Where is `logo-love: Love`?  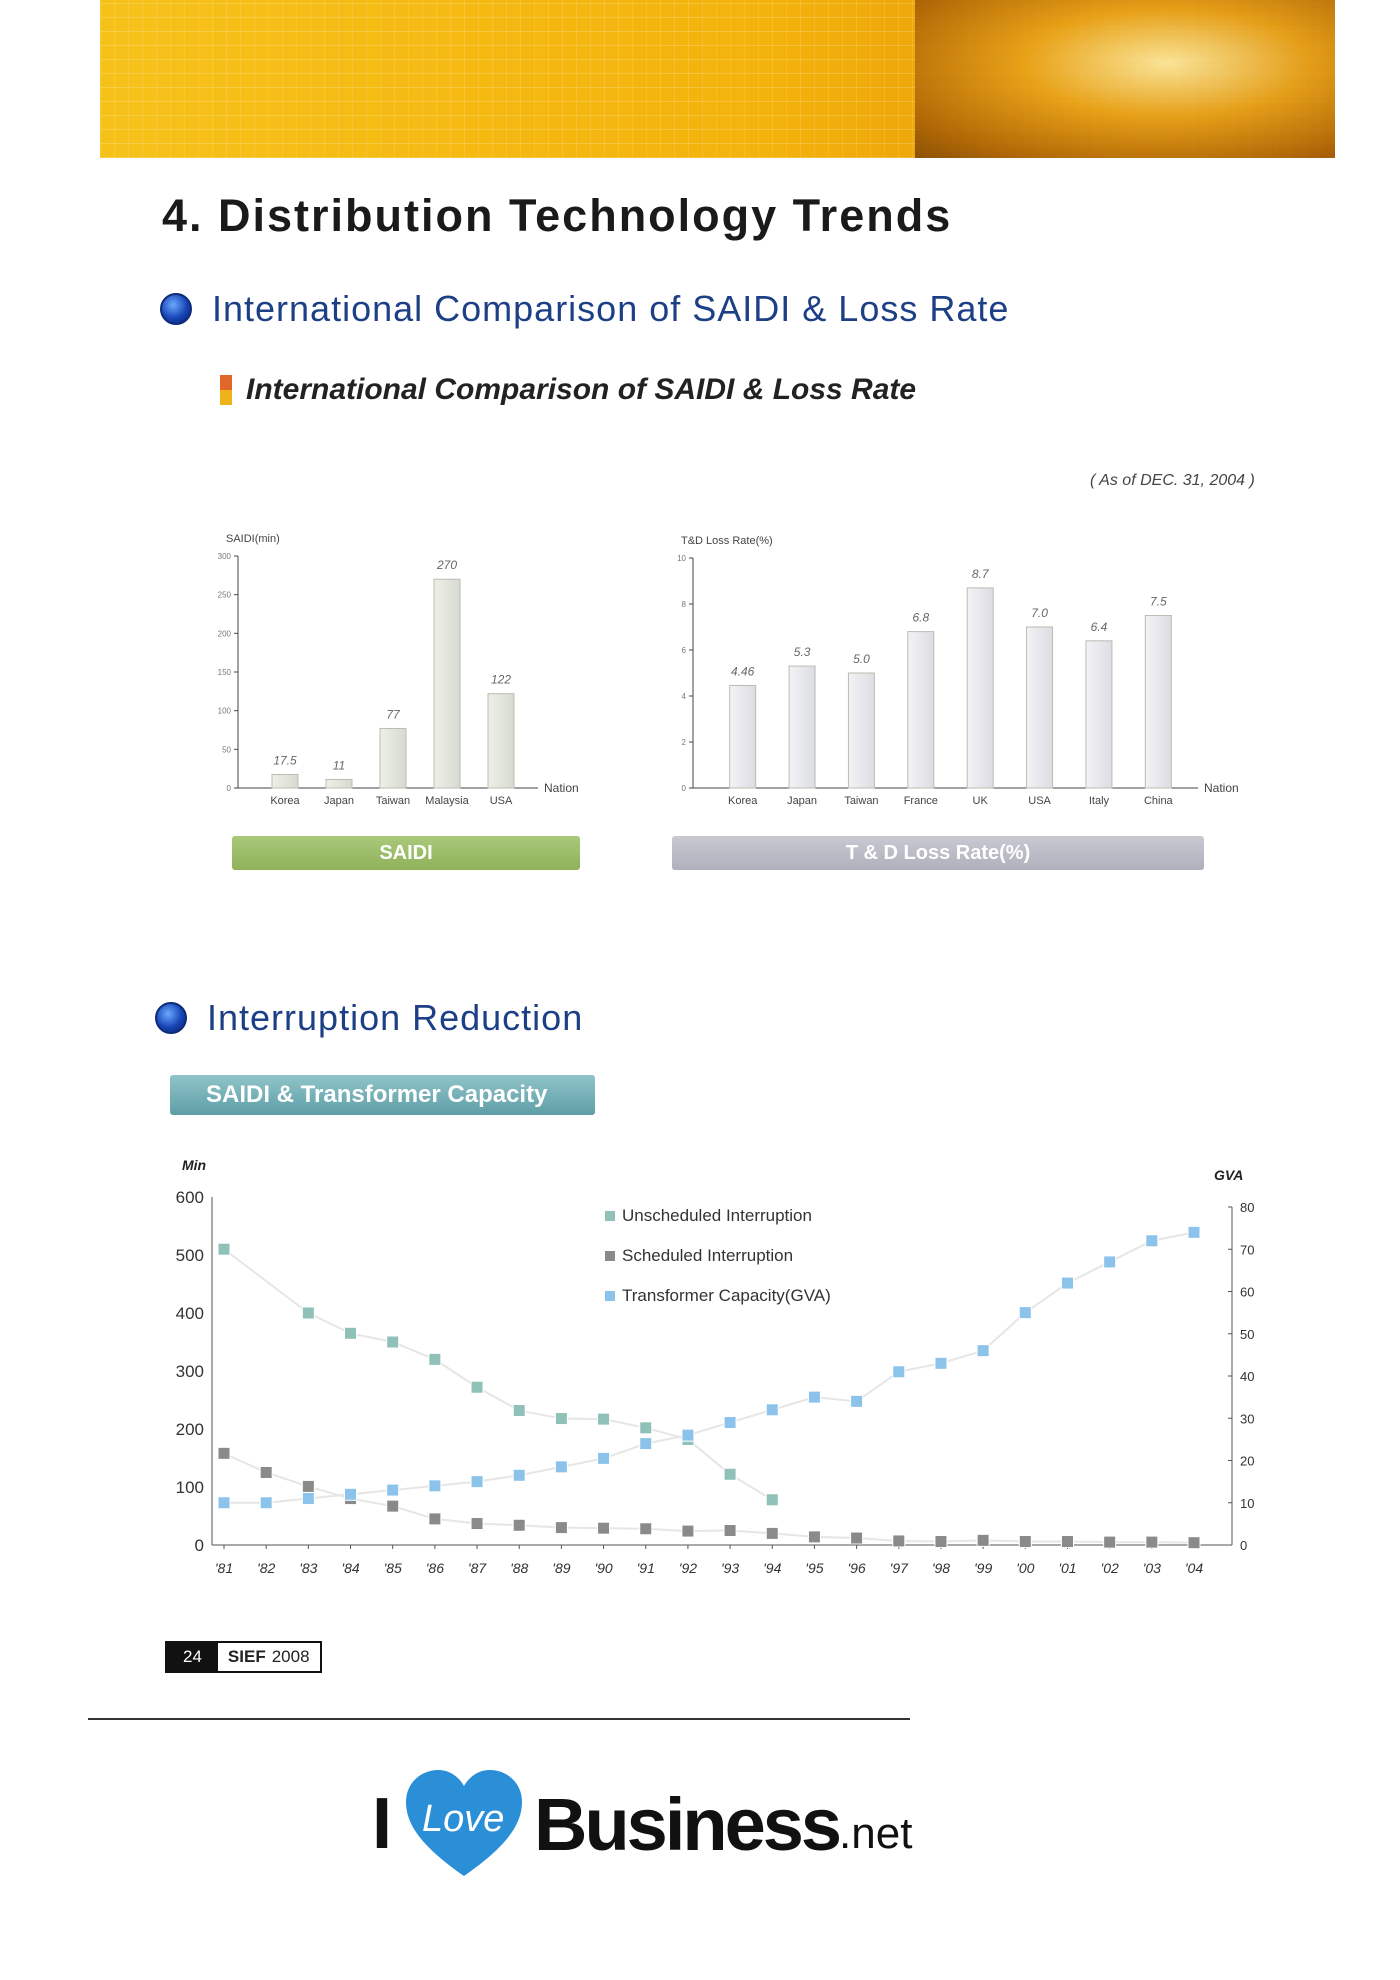 logo-love: Love is located at coordinates (463, 1819).